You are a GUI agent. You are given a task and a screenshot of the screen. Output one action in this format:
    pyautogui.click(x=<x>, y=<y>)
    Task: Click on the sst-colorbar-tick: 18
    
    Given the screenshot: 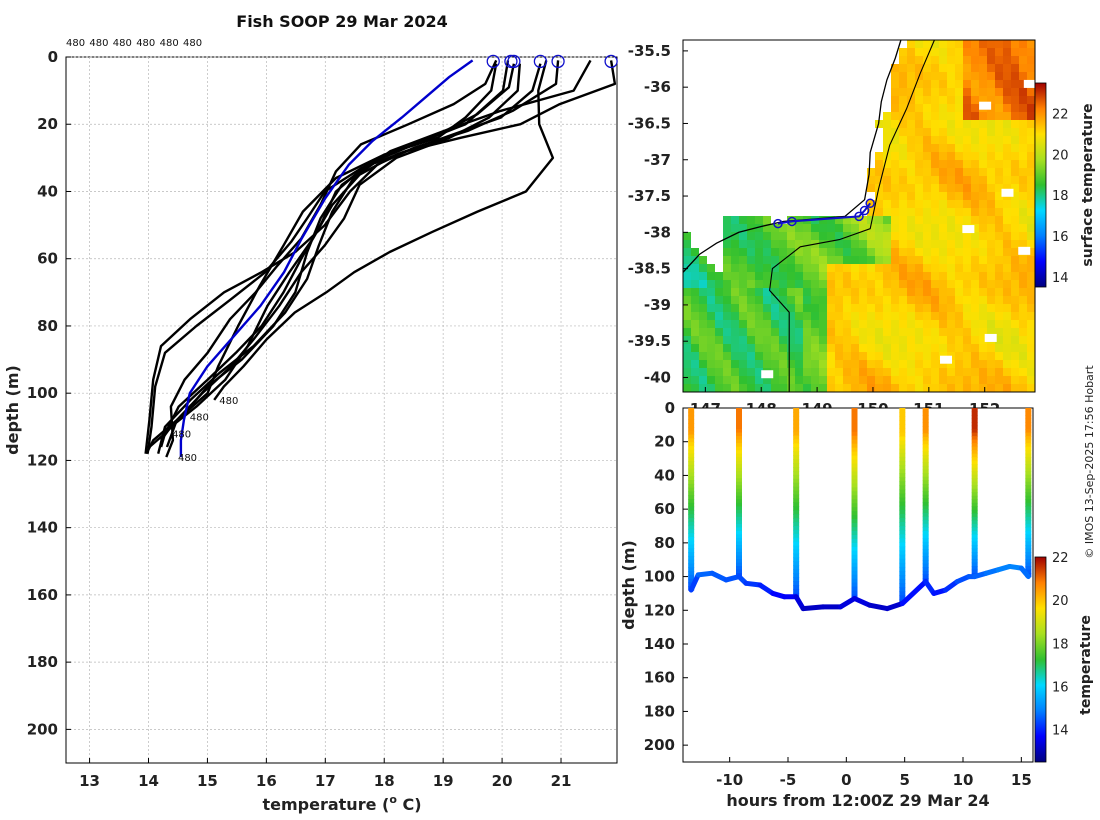 What is the action you would take?
    pyautogui.click(x=1060, y=196)
    